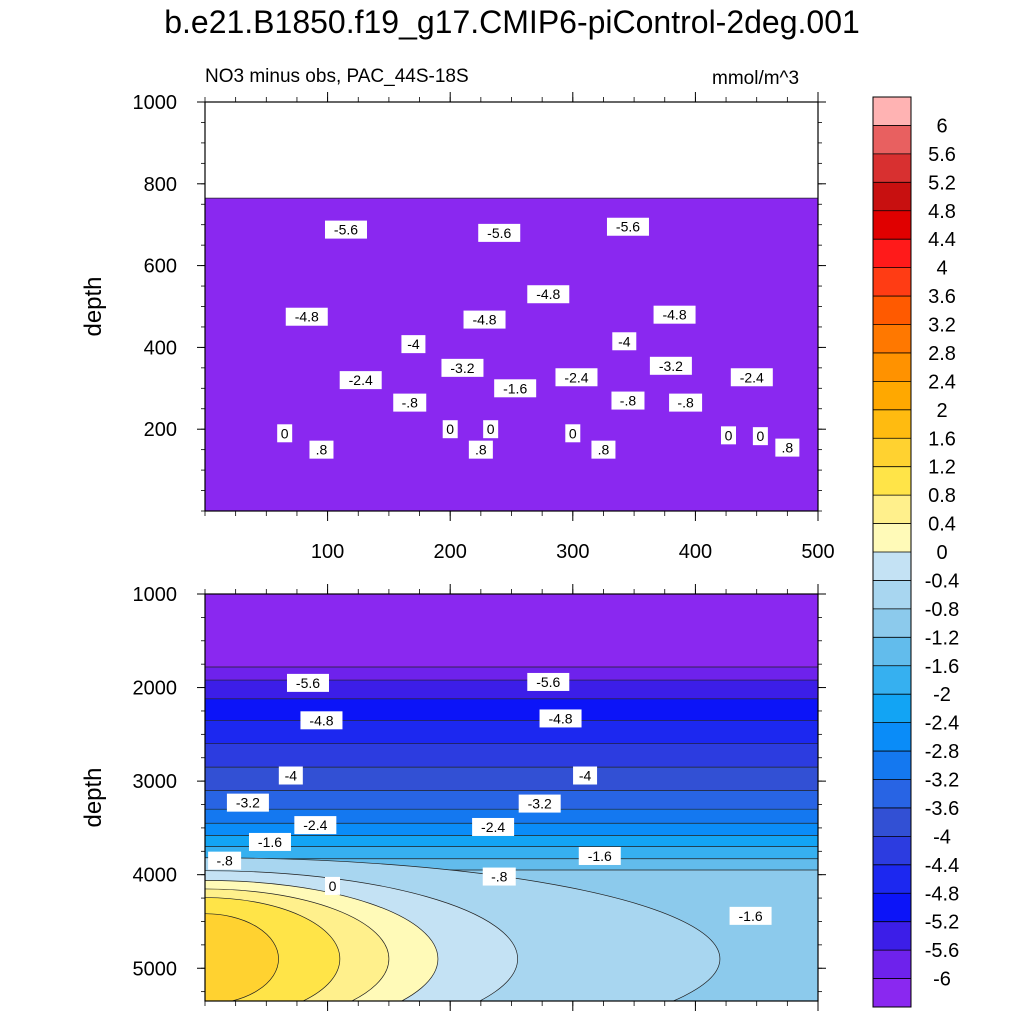  What do you see at coordinates (788, 448) in the screenshot?
I see `contour-label-text: .8` at bounding box center [788, 448].